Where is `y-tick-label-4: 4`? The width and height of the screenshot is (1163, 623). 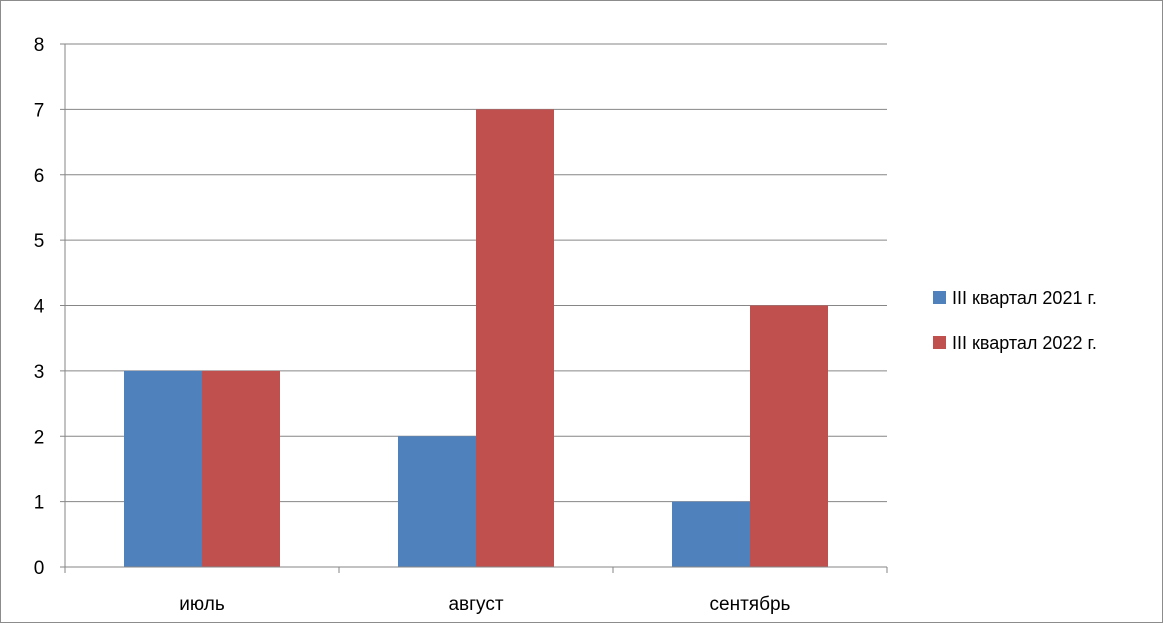
y-tick-label-4: 4 is located at coordinates (39, 307).